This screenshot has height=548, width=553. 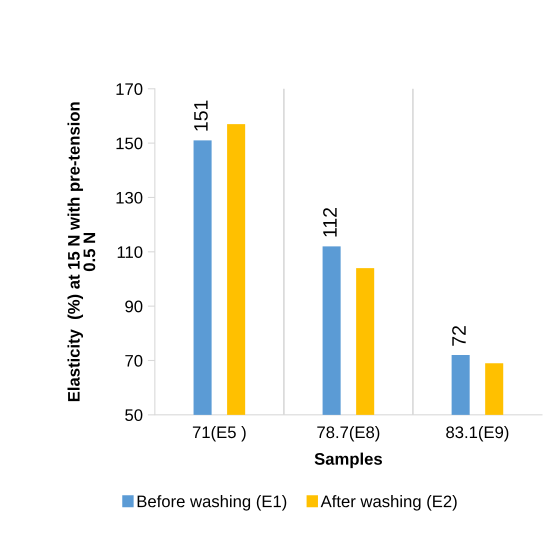 What do you see at coordinates (133, 415) in the screenshot?
I see `y-tick-label: 50` at bounding box center [133, 415].